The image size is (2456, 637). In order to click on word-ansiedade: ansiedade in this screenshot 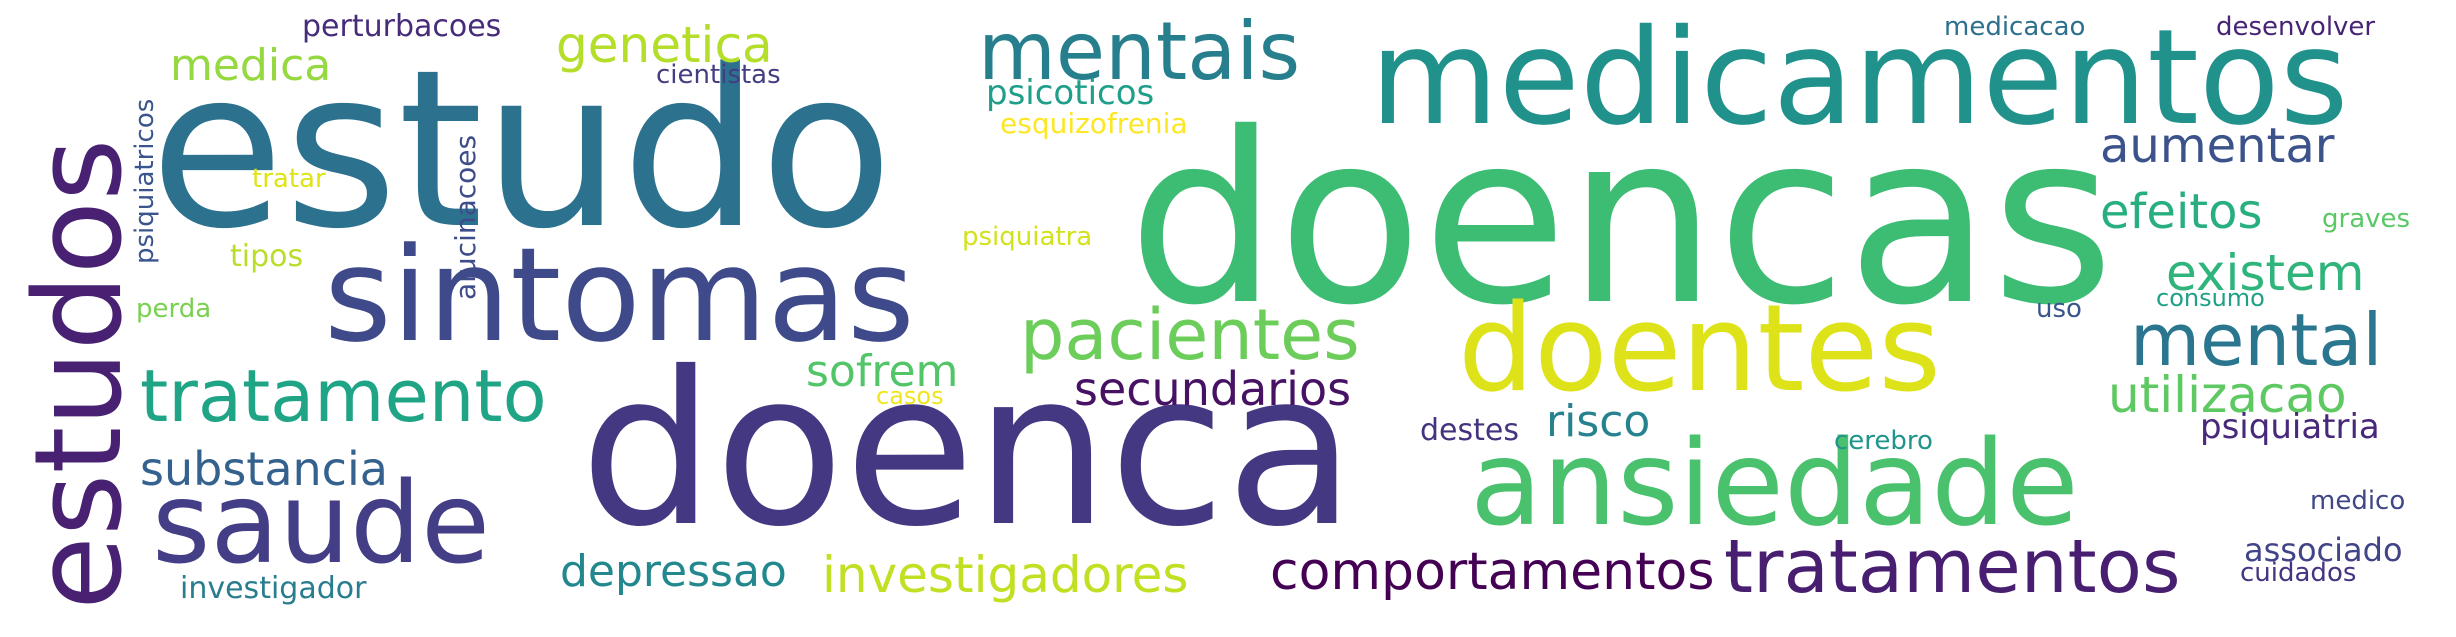, I will do `click(1774, 483)`.